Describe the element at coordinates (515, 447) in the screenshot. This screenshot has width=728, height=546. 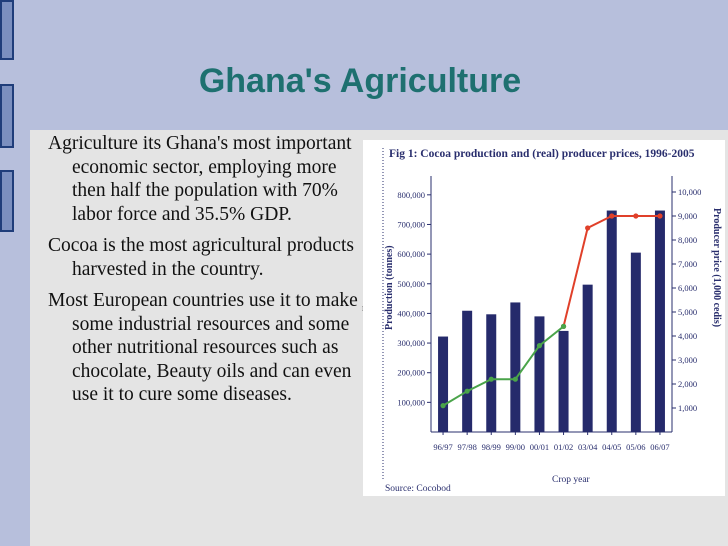
I see `x-tick-label: 99/00` at that location.